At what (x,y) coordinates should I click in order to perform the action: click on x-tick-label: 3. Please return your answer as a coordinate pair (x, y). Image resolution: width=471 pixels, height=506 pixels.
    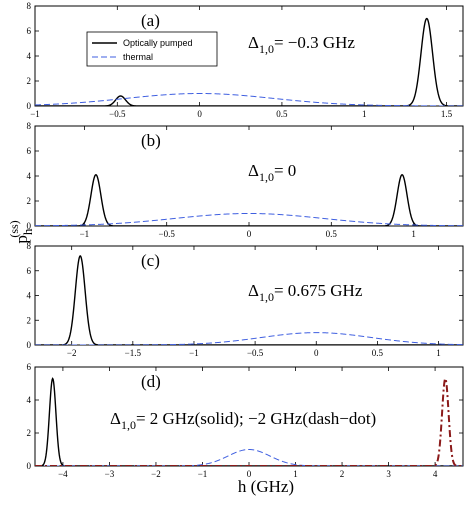
    Looking at the image, I should click on (388, 474).